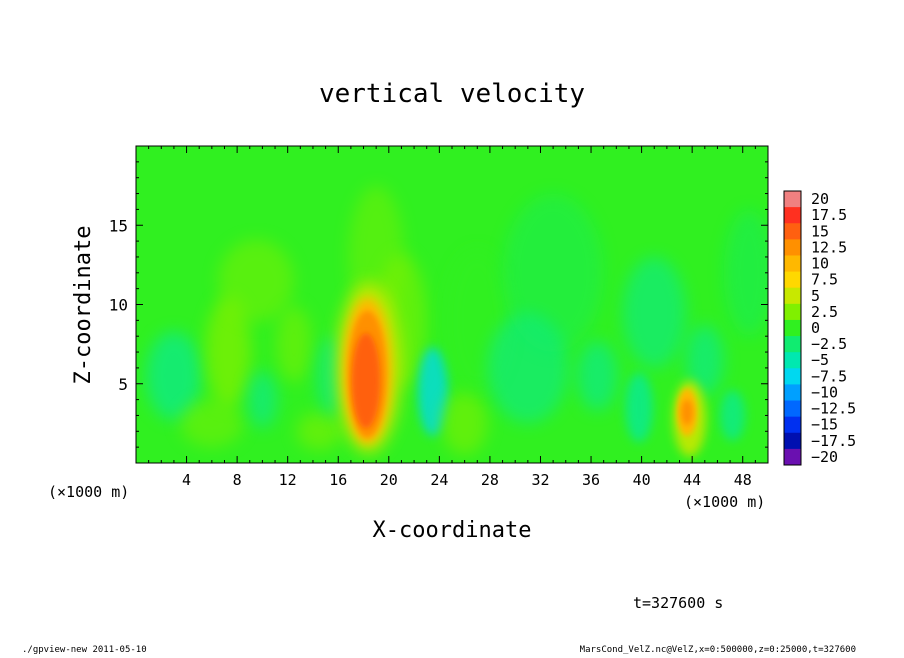 The height and width of the screenshot is (658, 904). I want to click on colorbar-label: 5, so click(815, 296).